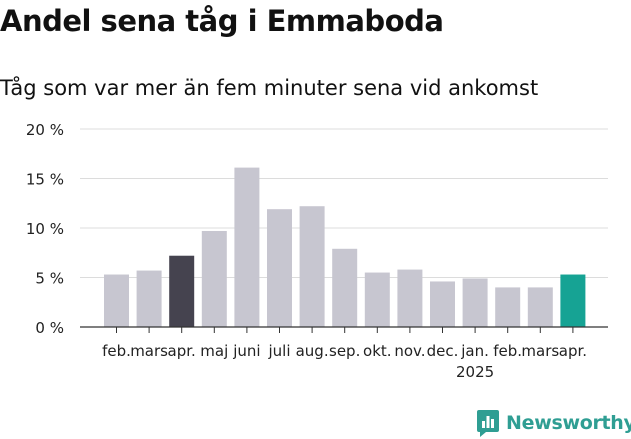 The height and width of the screenshot is (439, 631). What do you see at coordinates (222, 21) in the screenshot?
I see `chart-title: Andel sena tåg i Emmaboda` at bounding box center [222, 21].